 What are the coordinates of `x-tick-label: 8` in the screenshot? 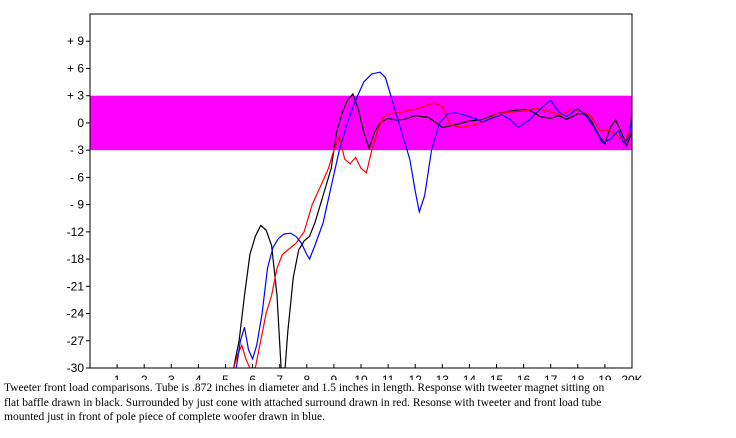 It's located at (306, 376).